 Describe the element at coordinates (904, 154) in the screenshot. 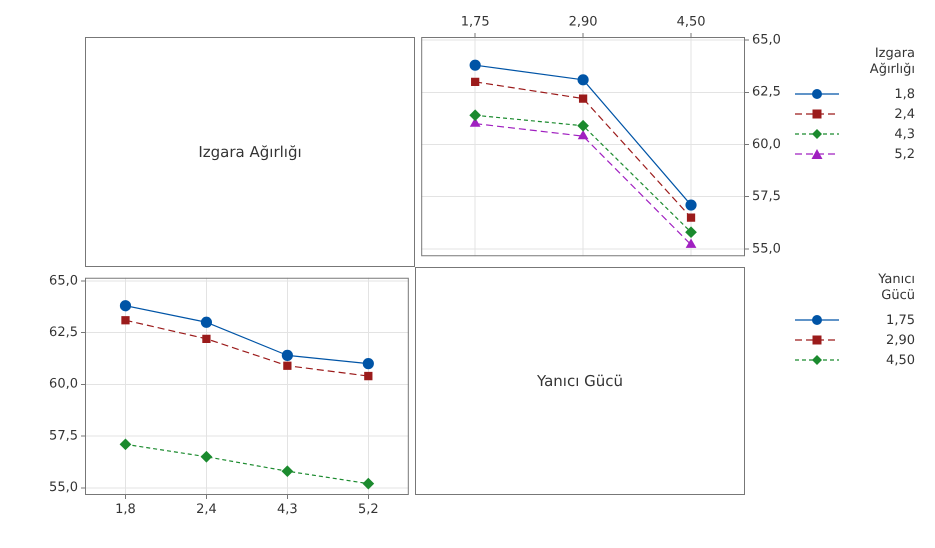

I see `text: 5,2` at that location.